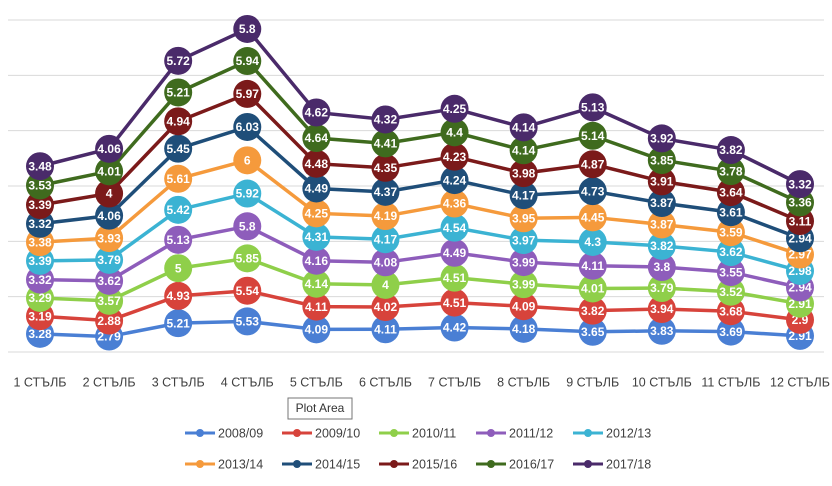 Image resolution: width=832 pixels, height=486 pixels. Describe the element at coordinates (454, 382) in the screenshot. I see `x-tick-label: 7 СТЪЛБ` at that location.